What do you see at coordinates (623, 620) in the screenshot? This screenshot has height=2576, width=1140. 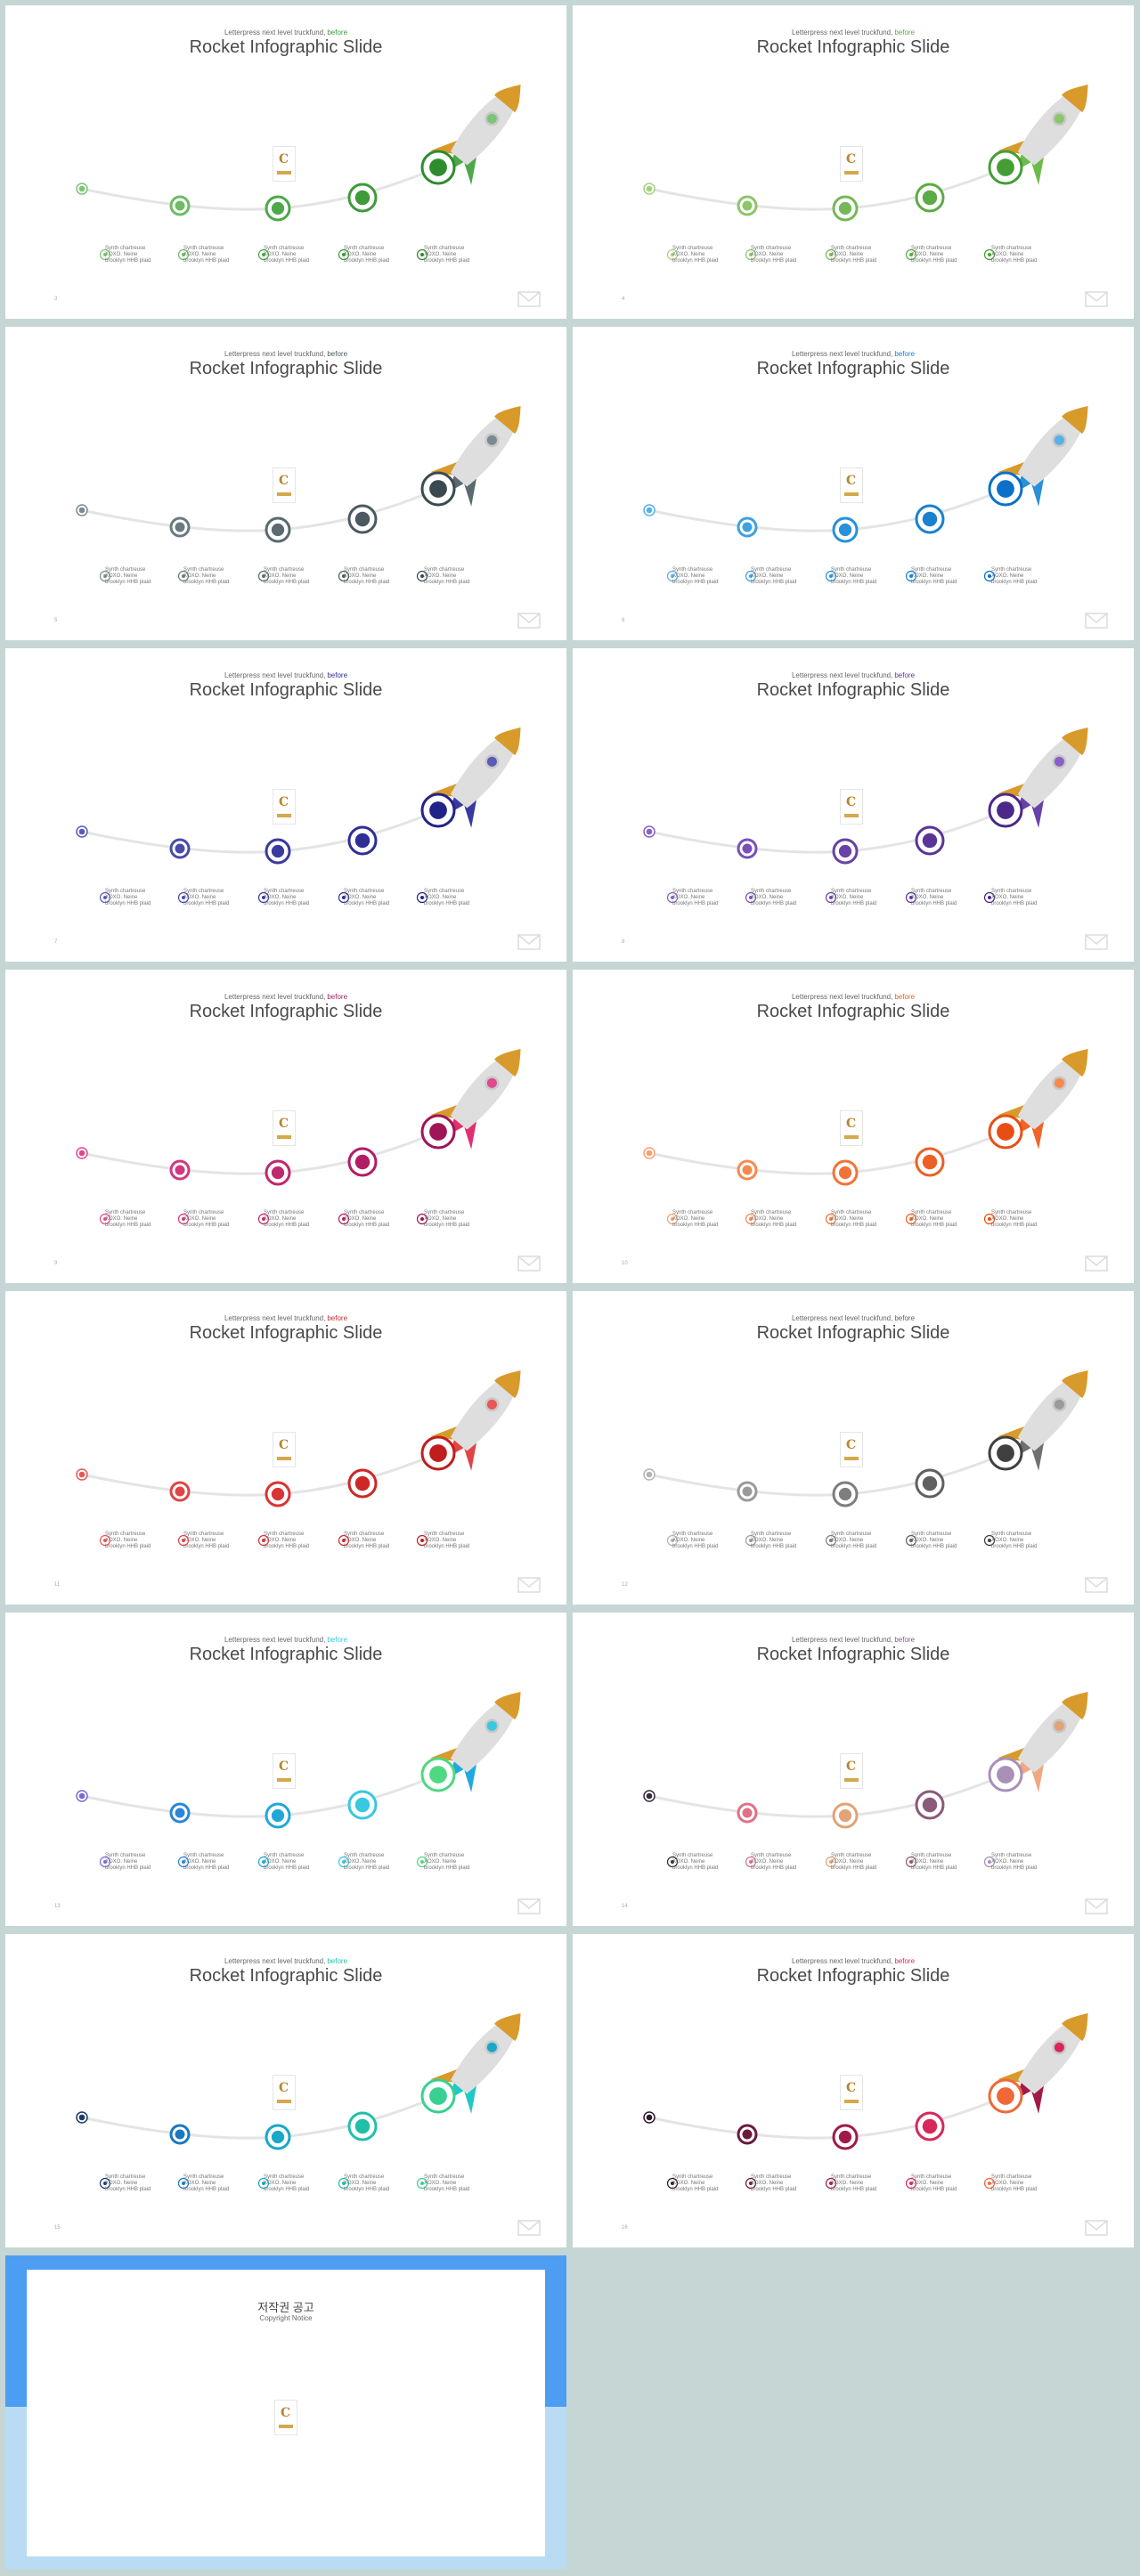 I see `page-number: 6` at bounding box center [623, 620].